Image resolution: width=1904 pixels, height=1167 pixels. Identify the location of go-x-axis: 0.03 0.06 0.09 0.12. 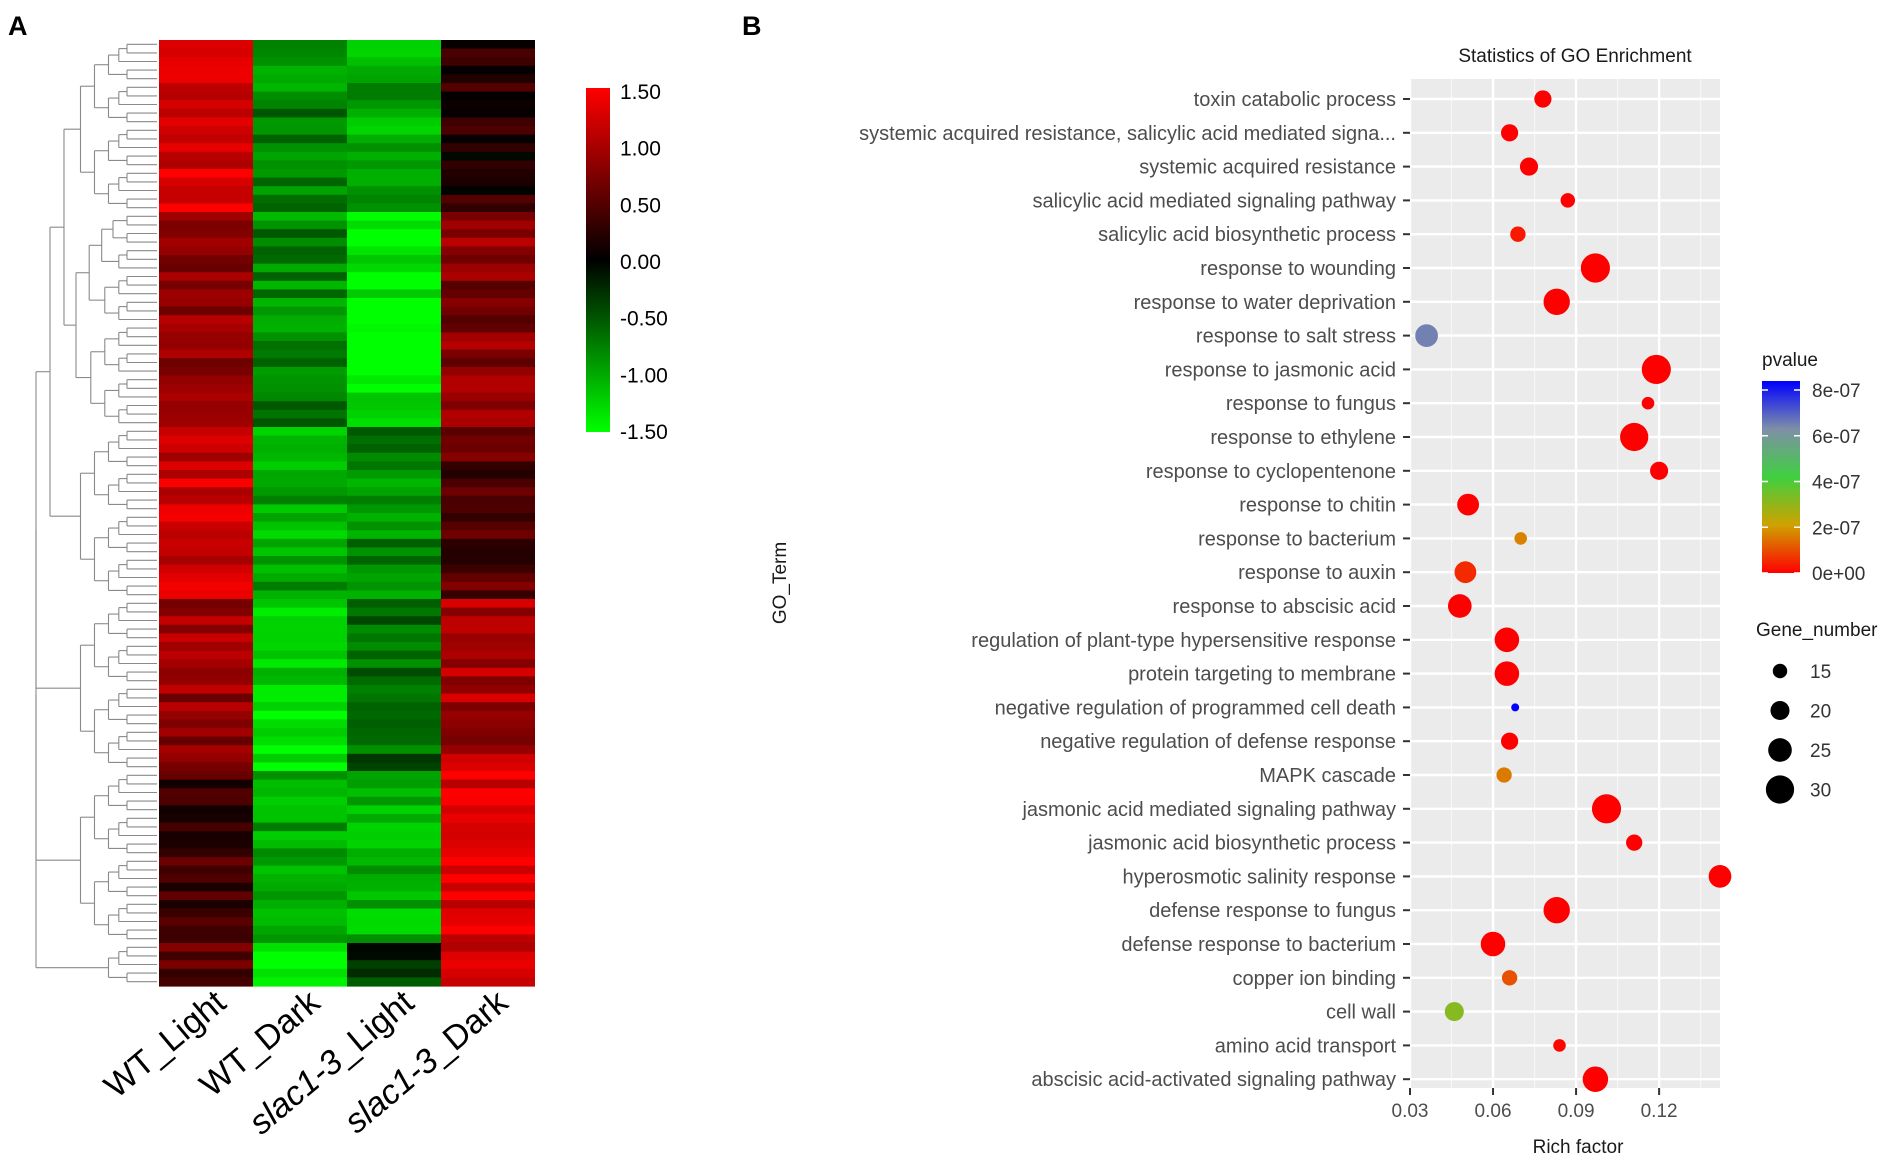
(1535, 1105).